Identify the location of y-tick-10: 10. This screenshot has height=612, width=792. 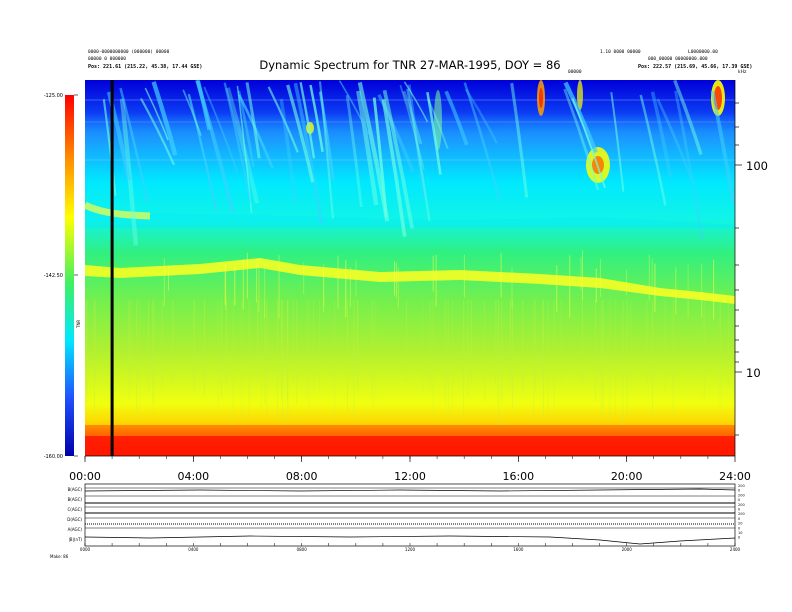
(753, 373).